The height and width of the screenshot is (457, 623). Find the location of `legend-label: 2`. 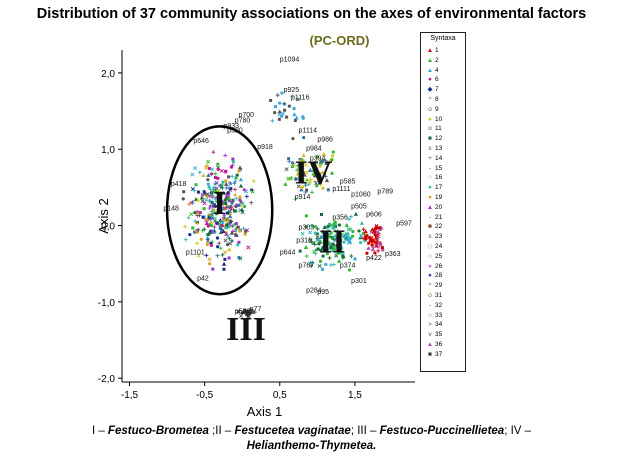

legend-label: 2 is located at coordinates (437, 60).